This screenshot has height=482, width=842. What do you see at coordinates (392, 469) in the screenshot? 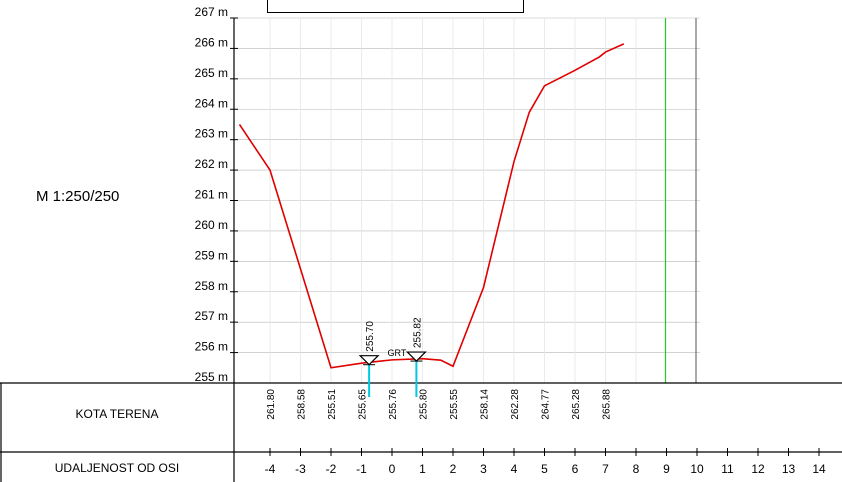
I see `x-tick-label: 0` at bounding box center [392, 469].